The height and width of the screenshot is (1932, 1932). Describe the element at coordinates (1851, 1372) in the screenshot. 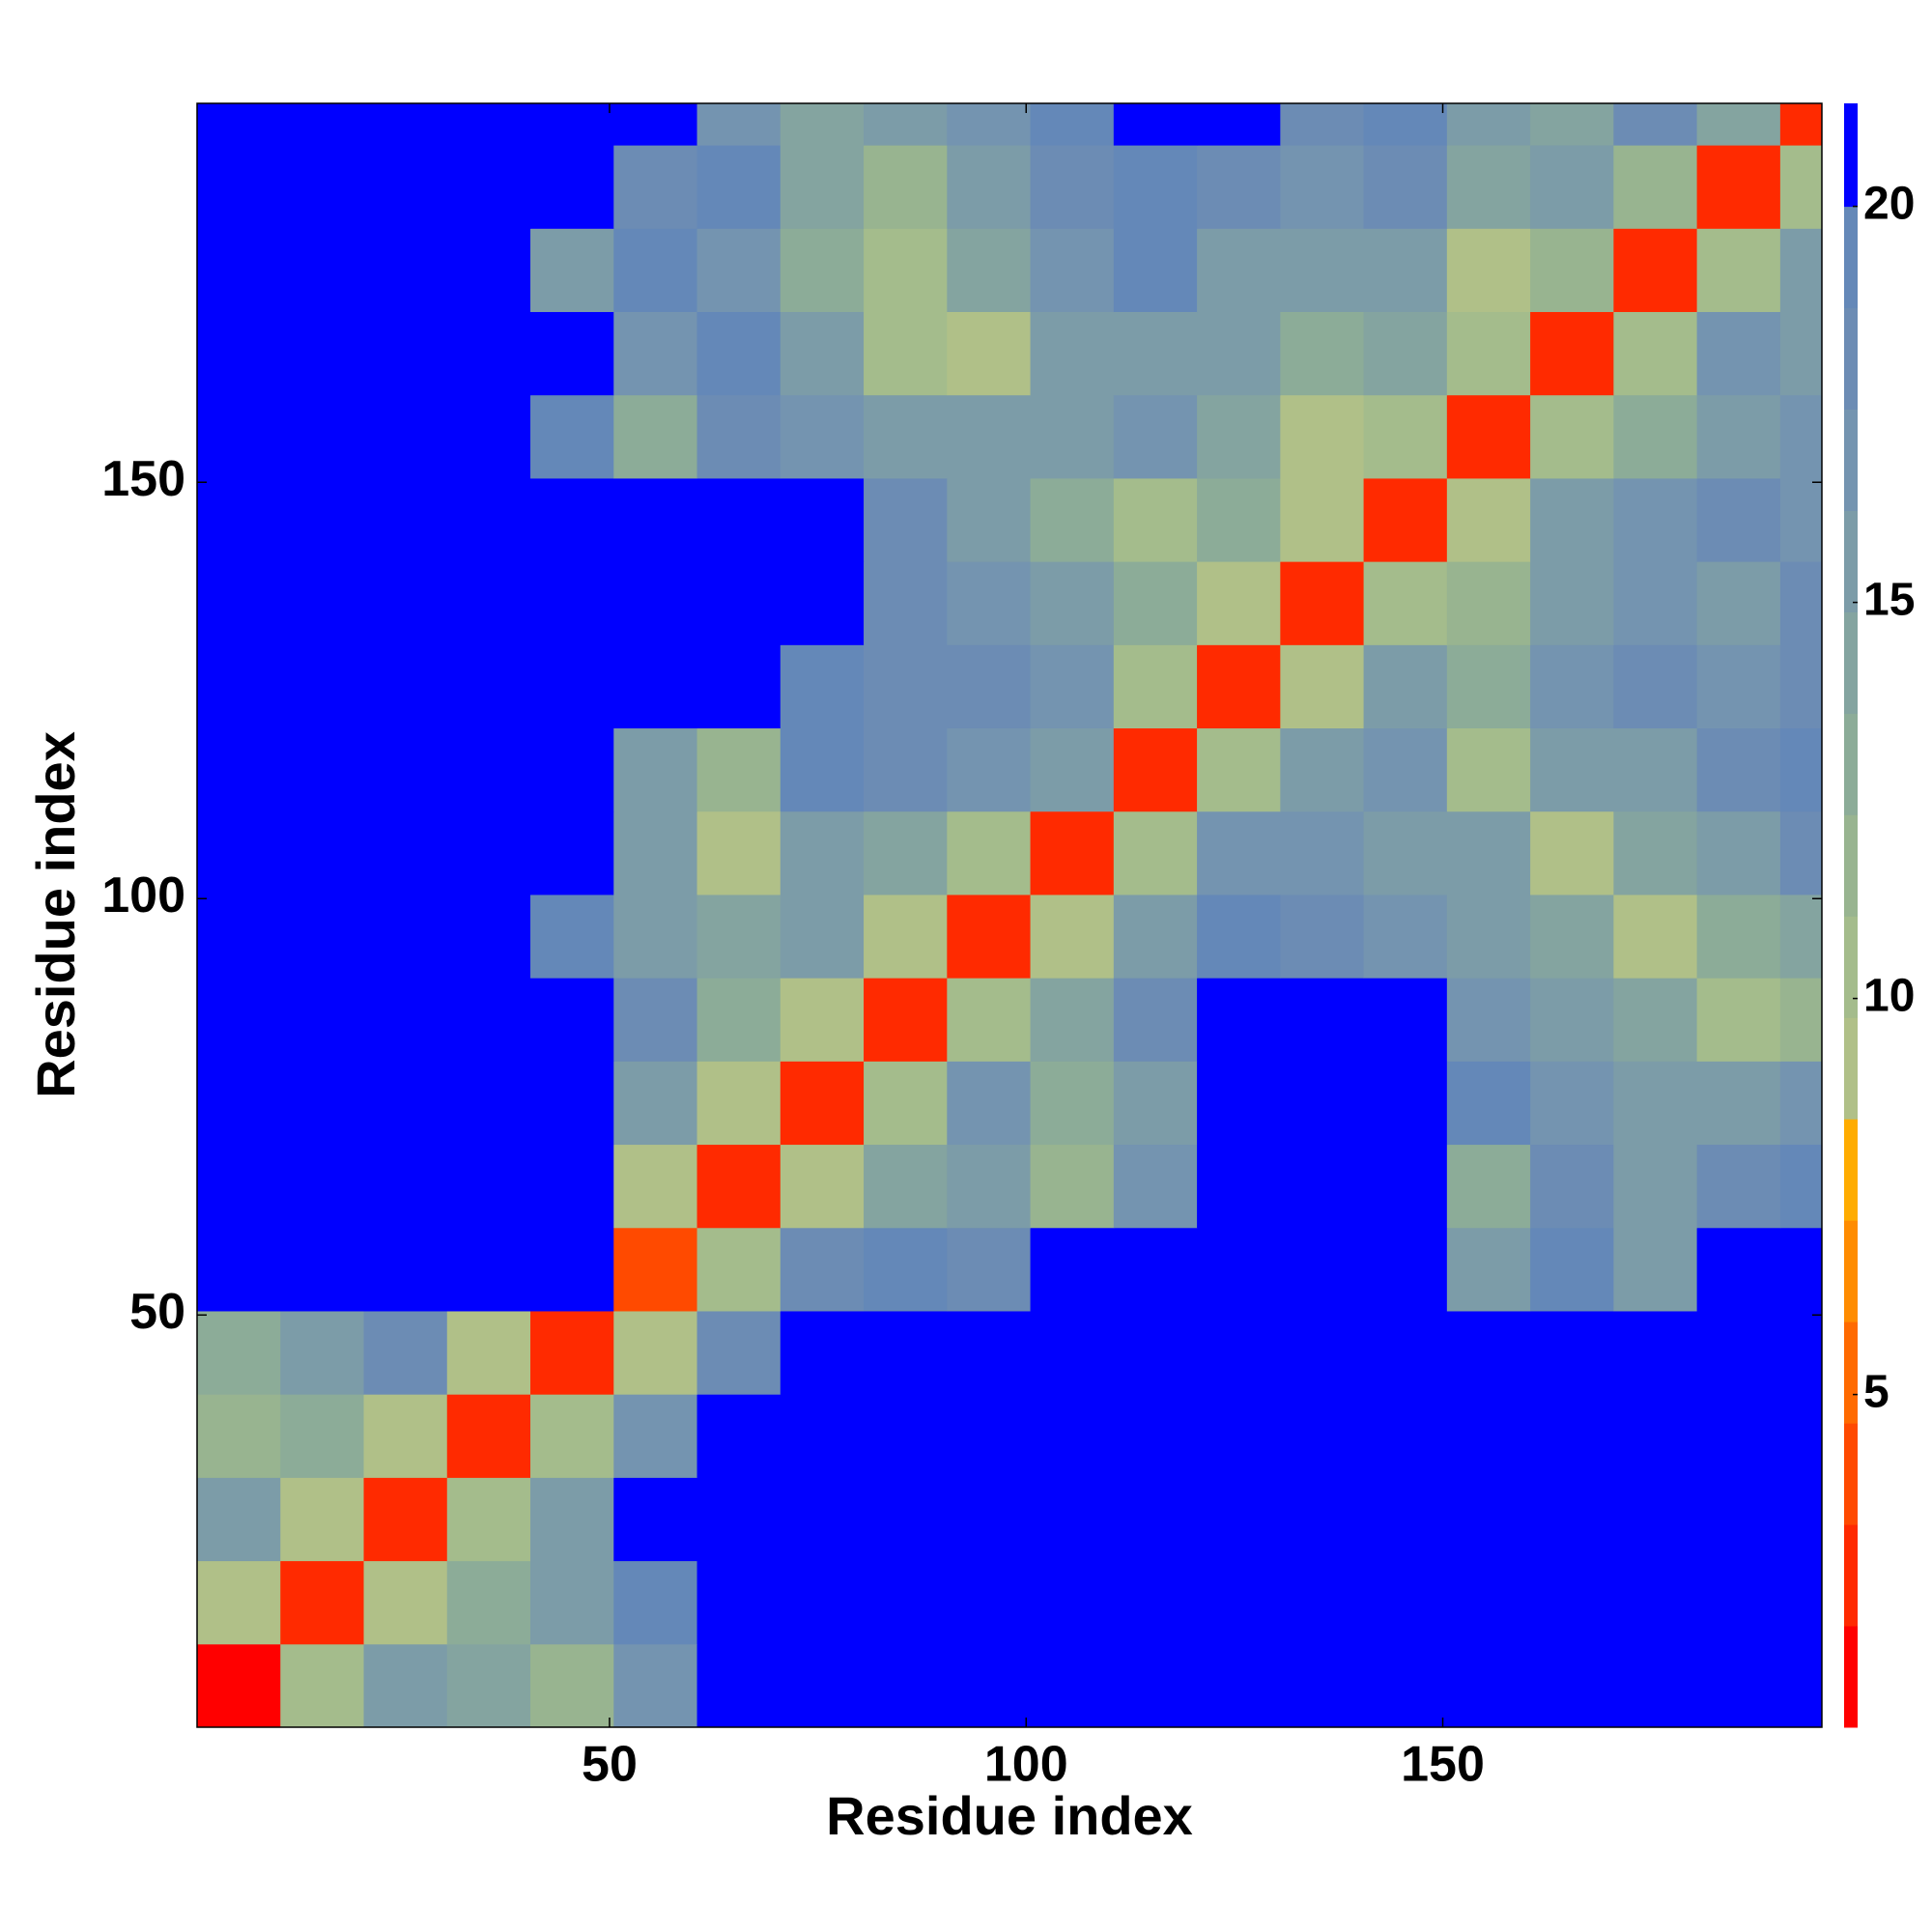

I see `colorbar-band` at that location.